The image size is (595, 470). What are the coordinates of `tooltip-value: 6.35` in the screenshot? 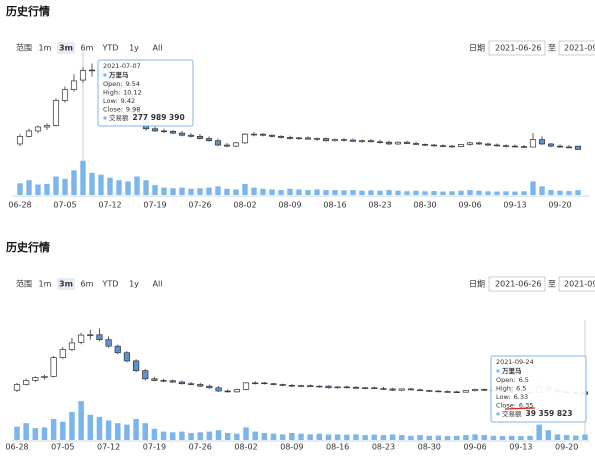 It's located at (526, 406).